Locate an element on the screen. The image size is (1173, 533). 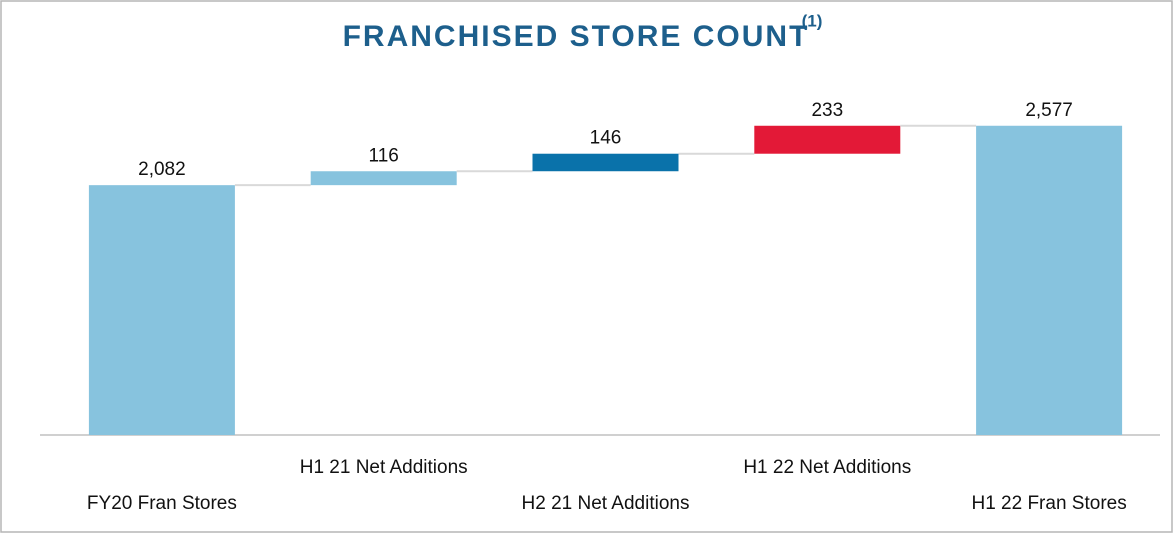
x-tick-label: H1 22 Fran Stores is located at coordinates (1048, 503).